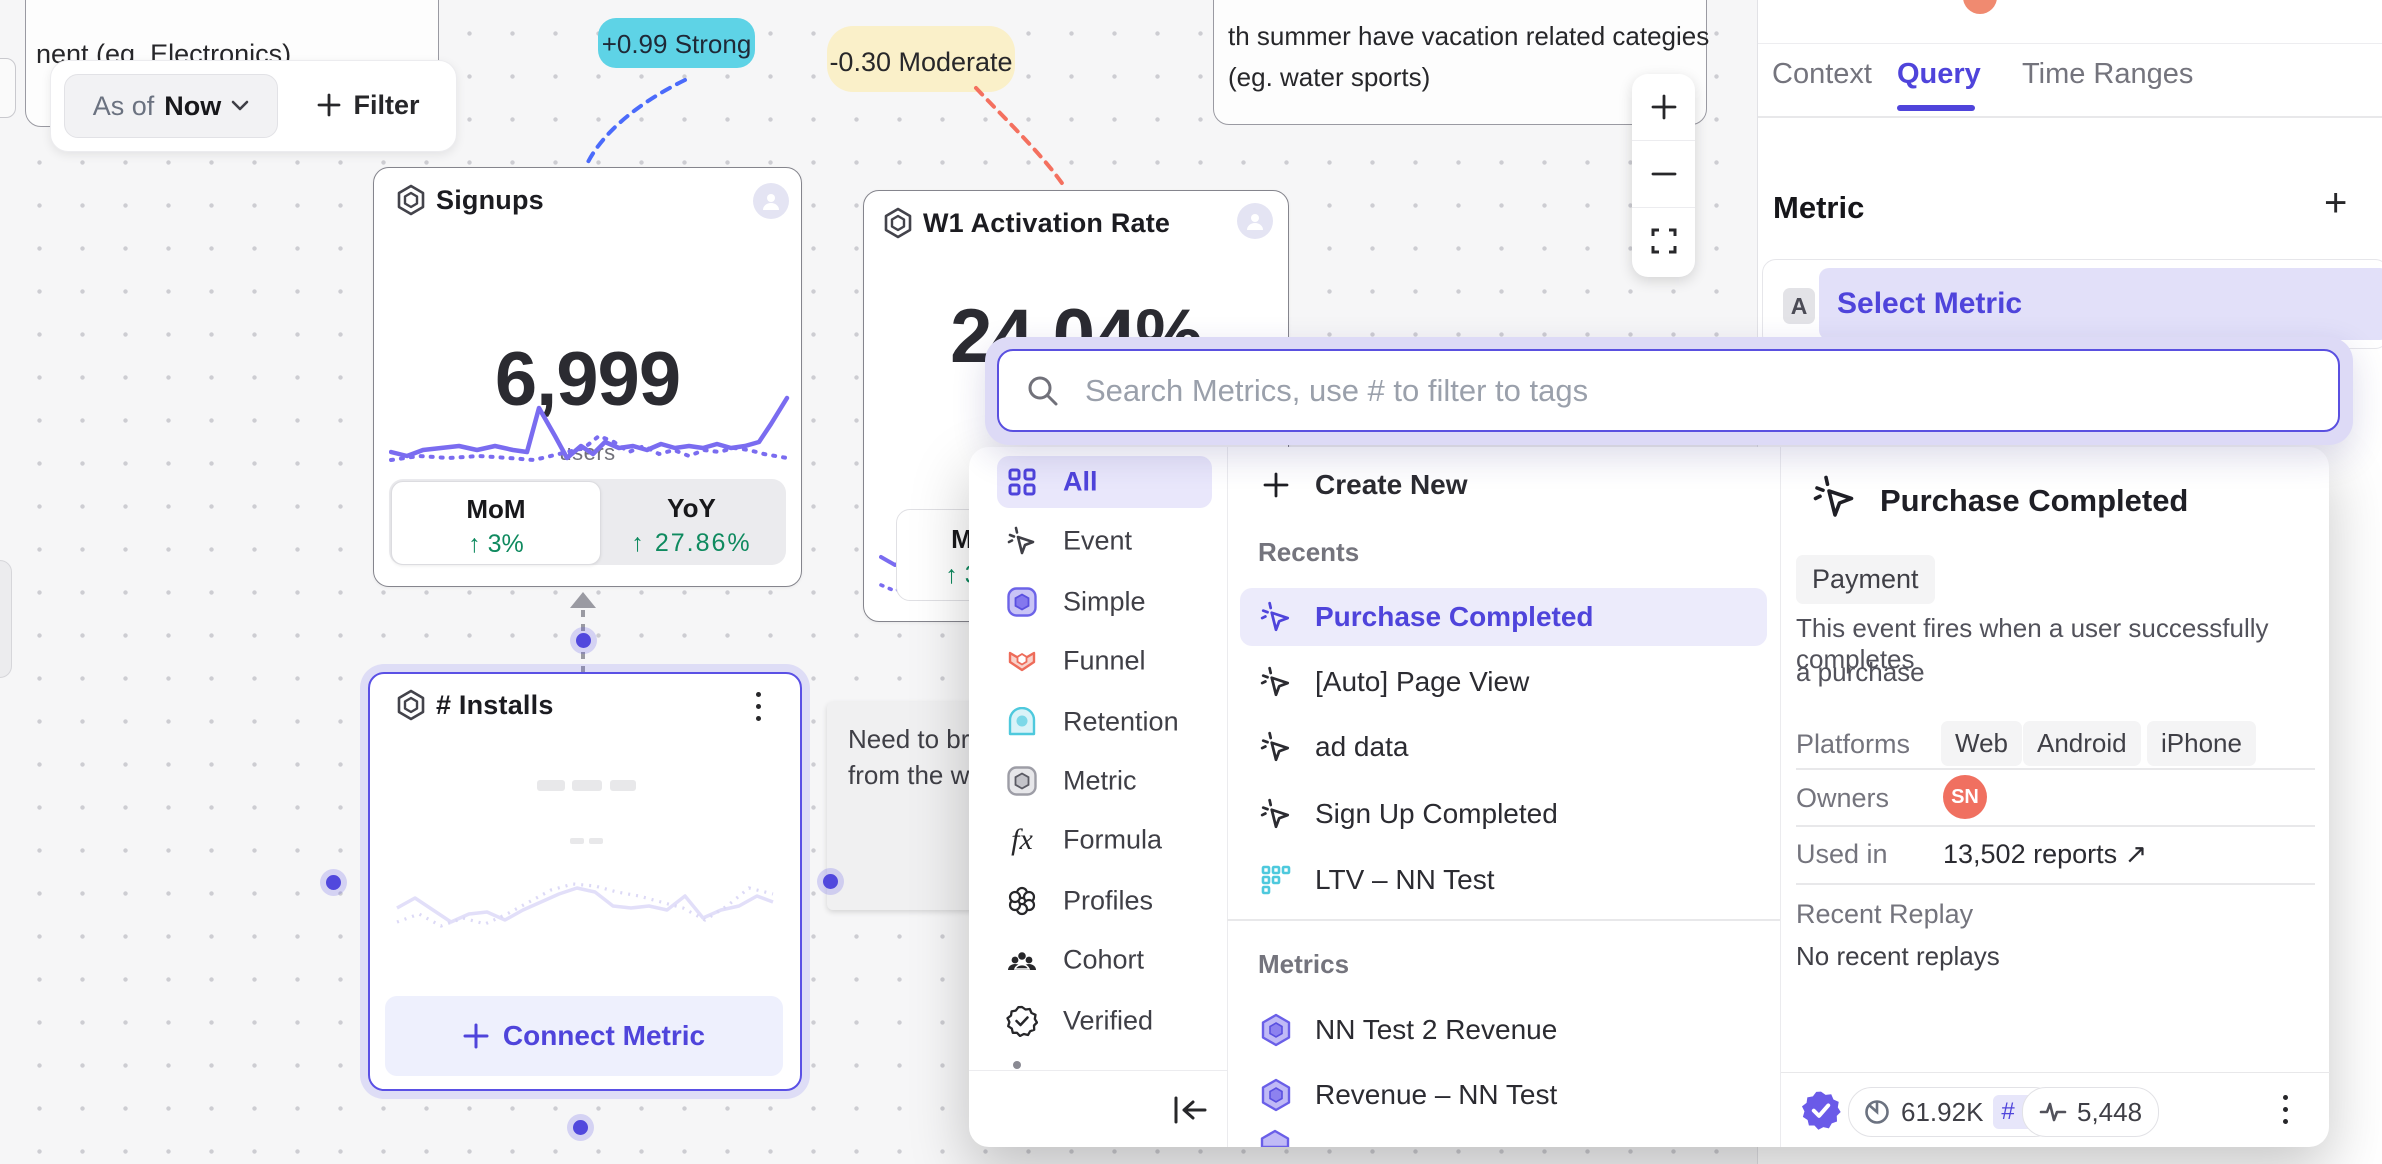  I want to click on category-verified: Verified, so click(1098, 1021).